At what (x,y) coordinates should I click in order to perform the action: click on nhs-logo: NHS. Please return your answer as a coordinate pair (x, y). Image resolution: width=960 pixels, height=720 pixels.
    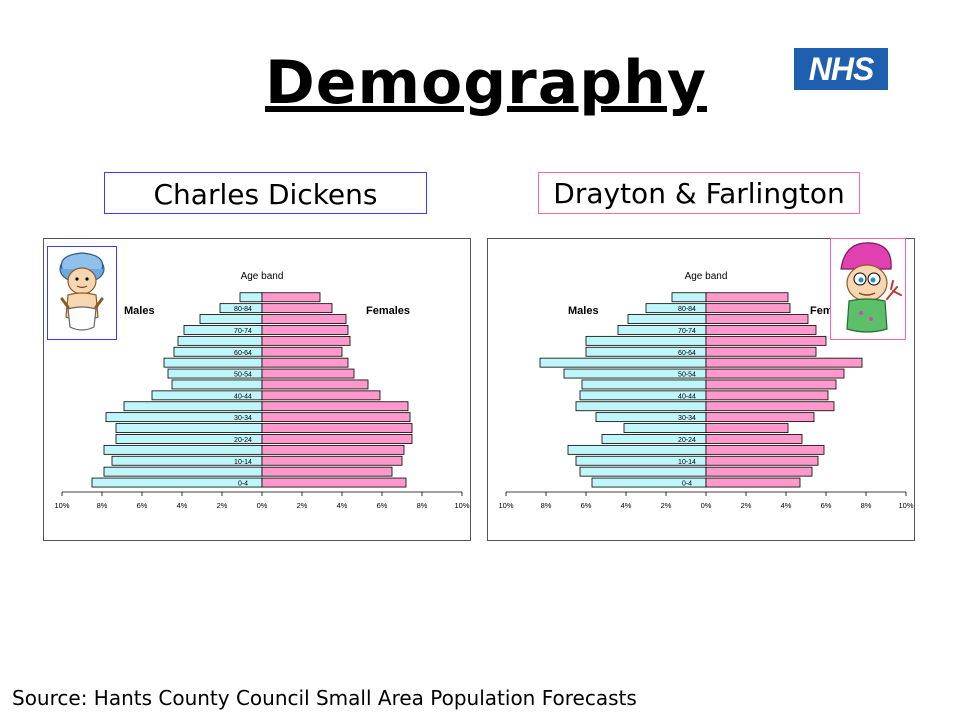
    Looking at the image, I should click on (841, 69).